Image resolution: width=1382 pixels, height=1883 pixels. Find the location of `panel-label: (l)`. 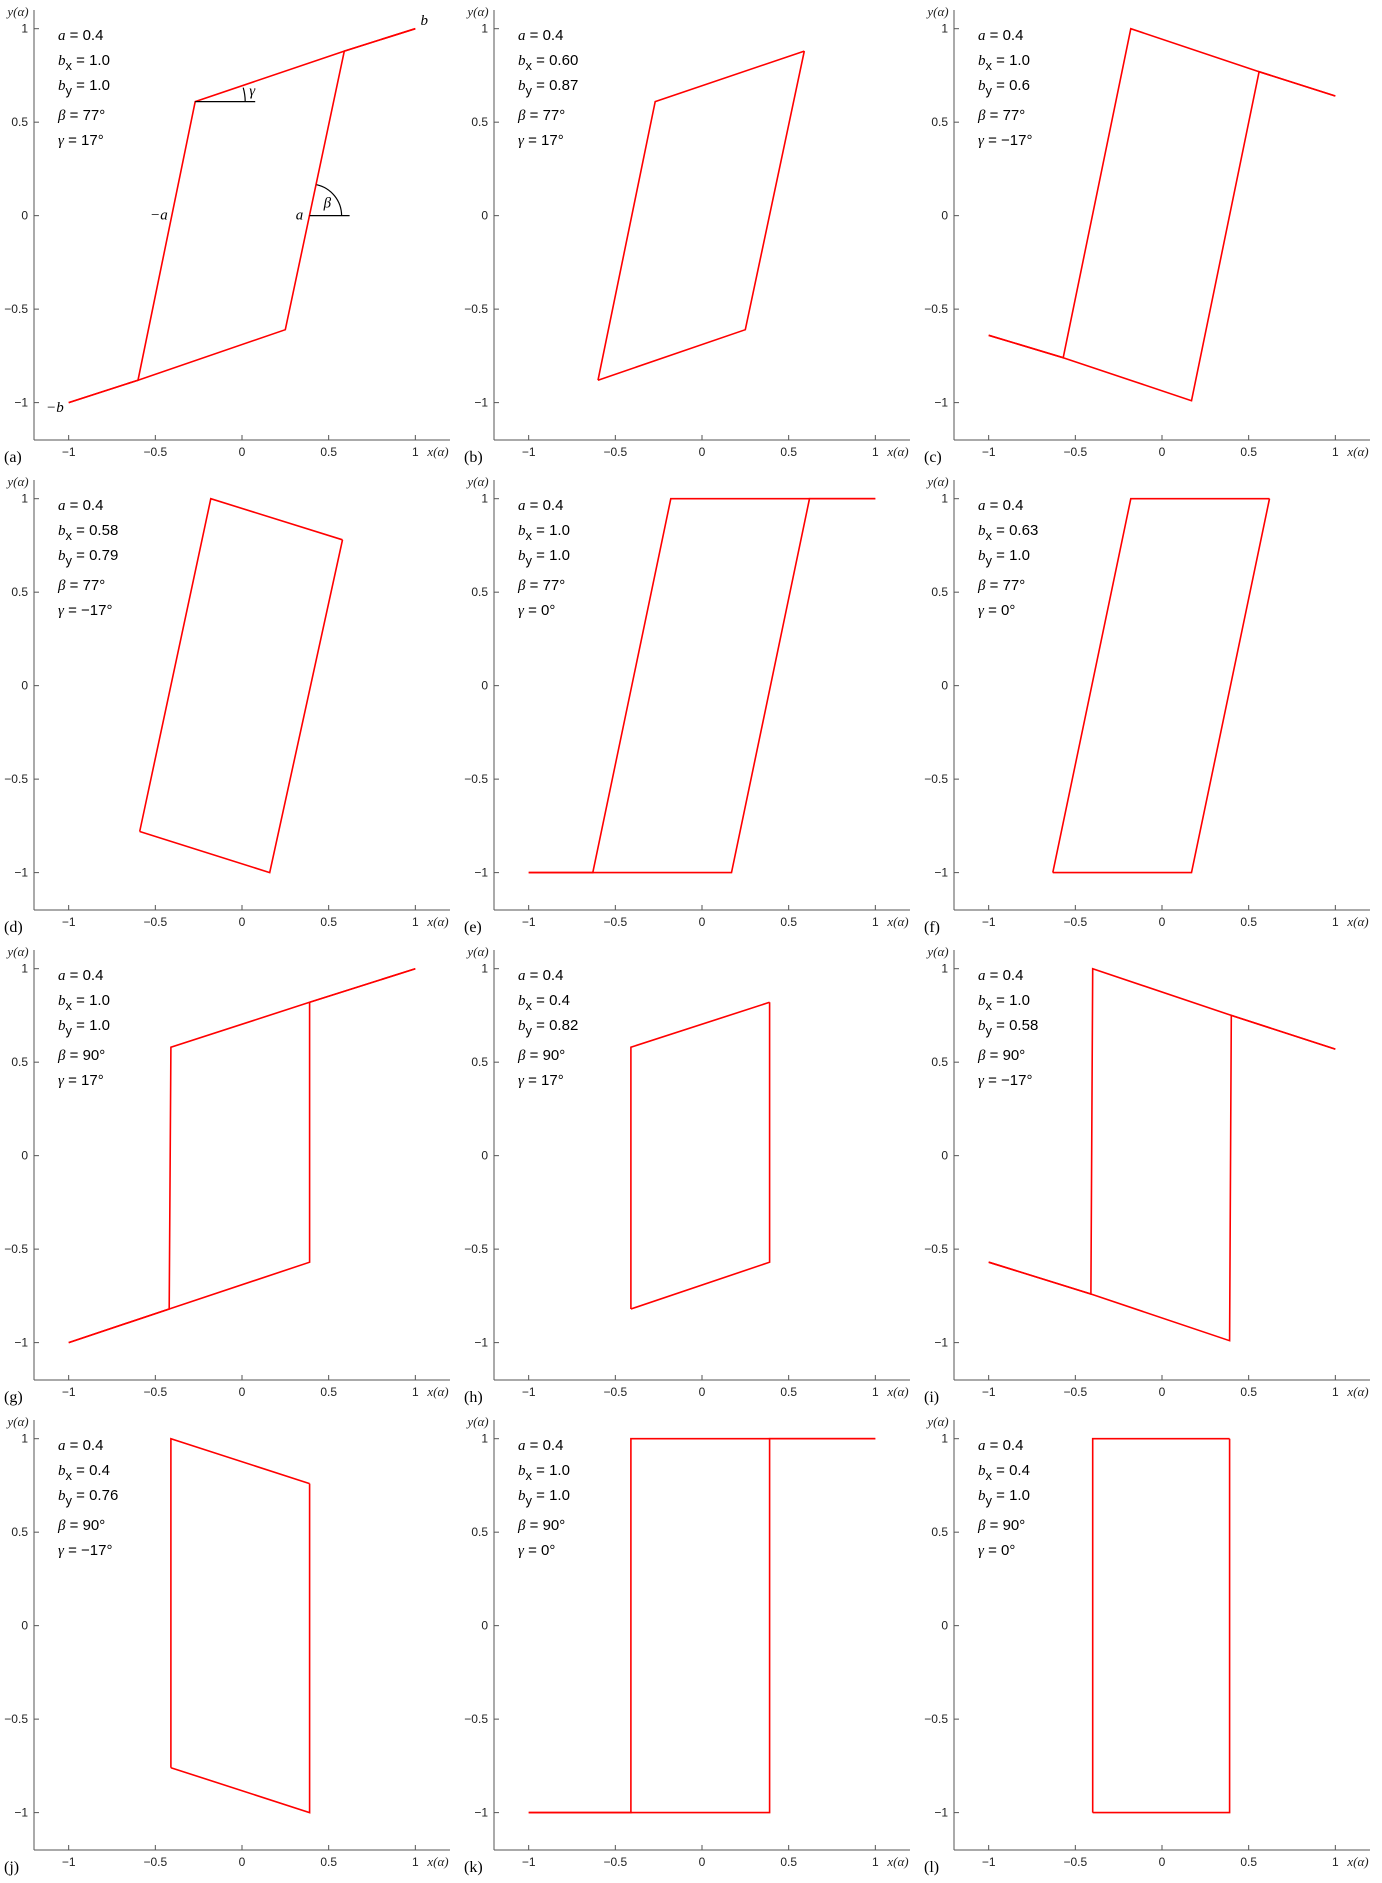

panel-label: (l) is located at coordinates (931, 1867).